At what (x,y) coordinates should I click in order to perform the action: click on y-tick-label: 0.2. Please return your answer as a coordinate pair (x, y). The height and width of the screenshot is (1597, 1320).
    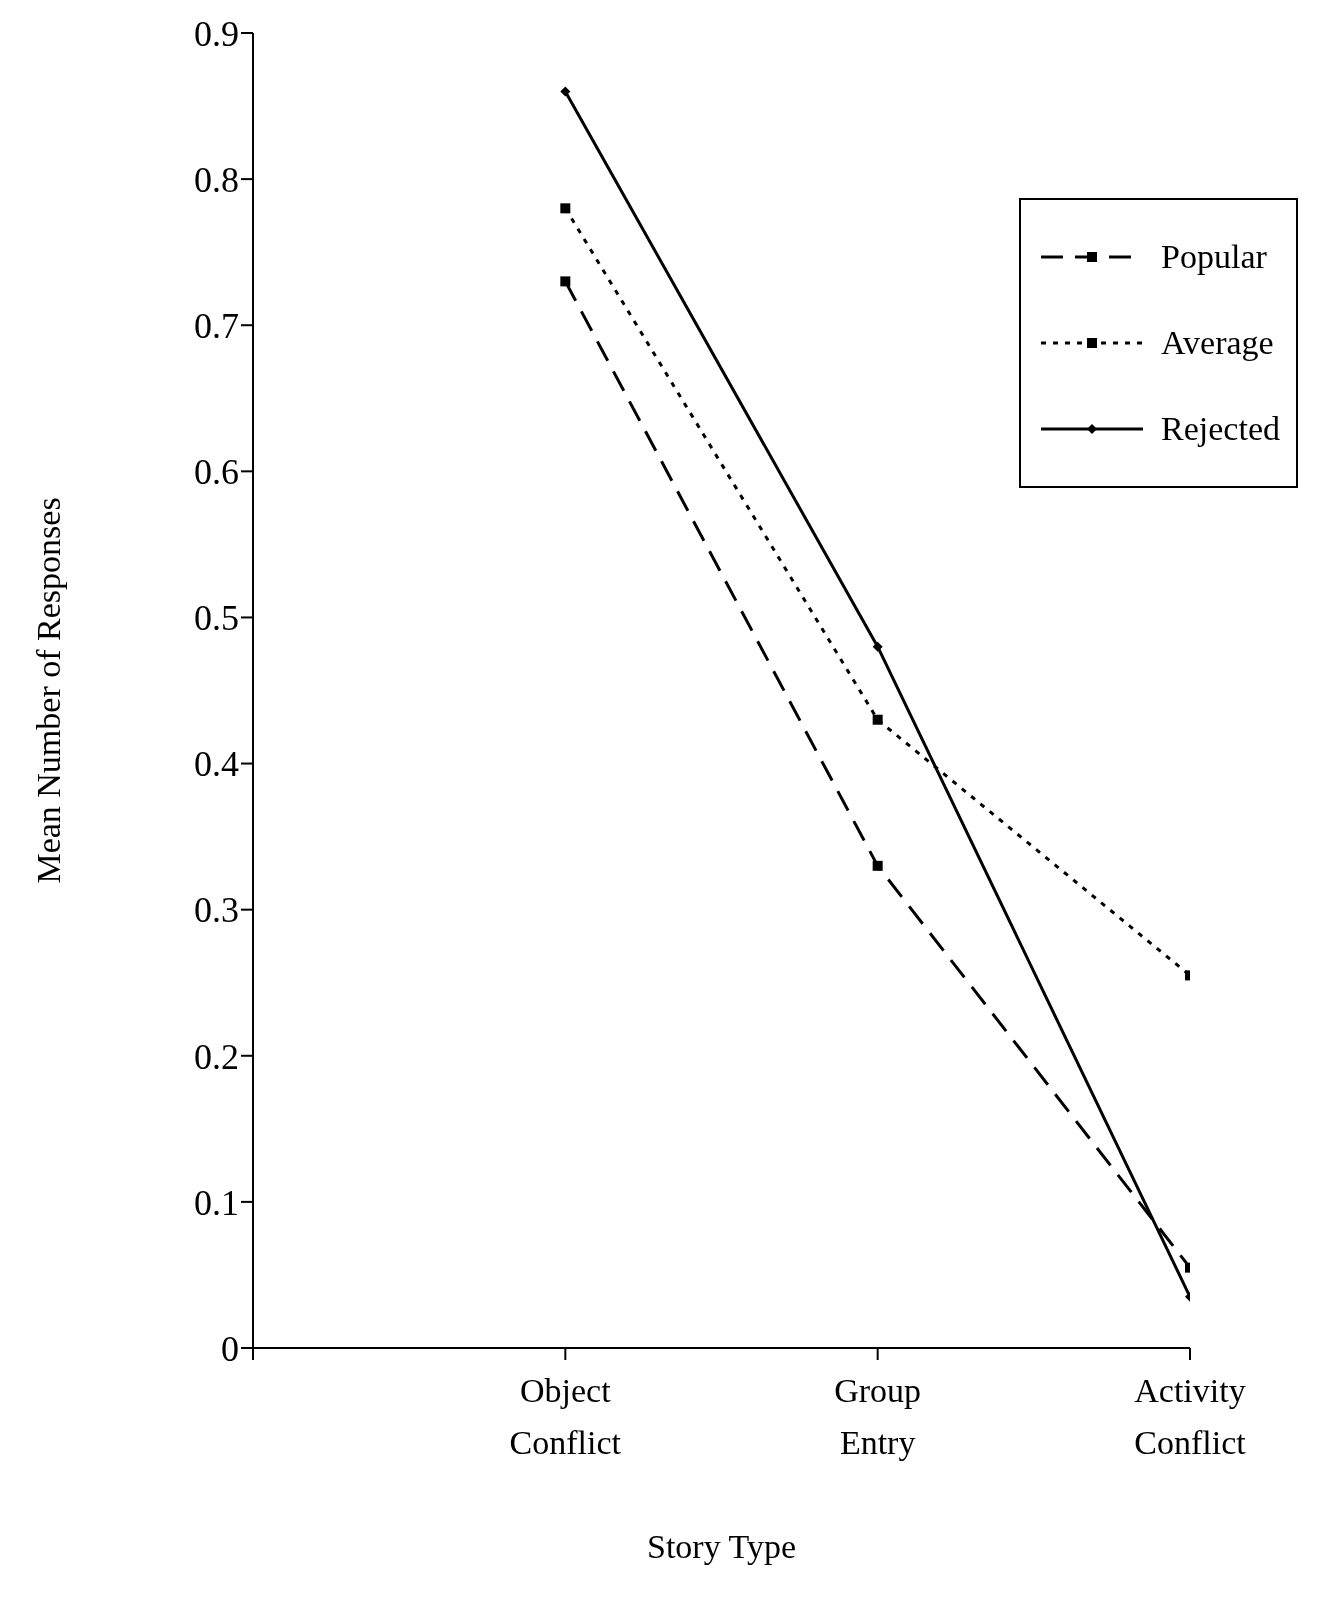
    Looking at the image, I should click on (216, 1056).